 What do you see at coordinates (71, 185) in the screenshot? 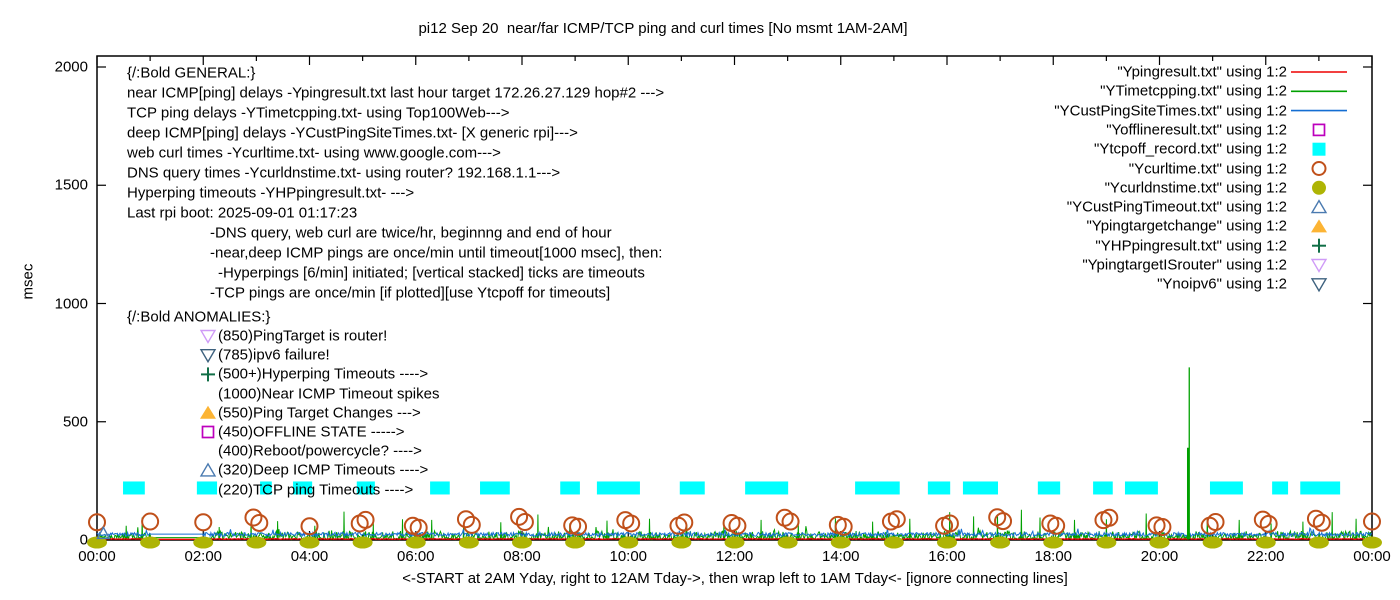
I see `y-tick-label: 1500` at bounding box center [71, 185].